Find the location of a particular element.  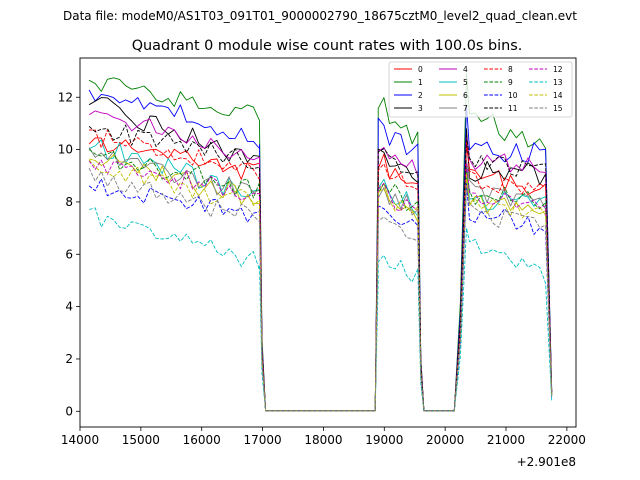

x-tick-label: 22000 is located at coordinates (567, 440).